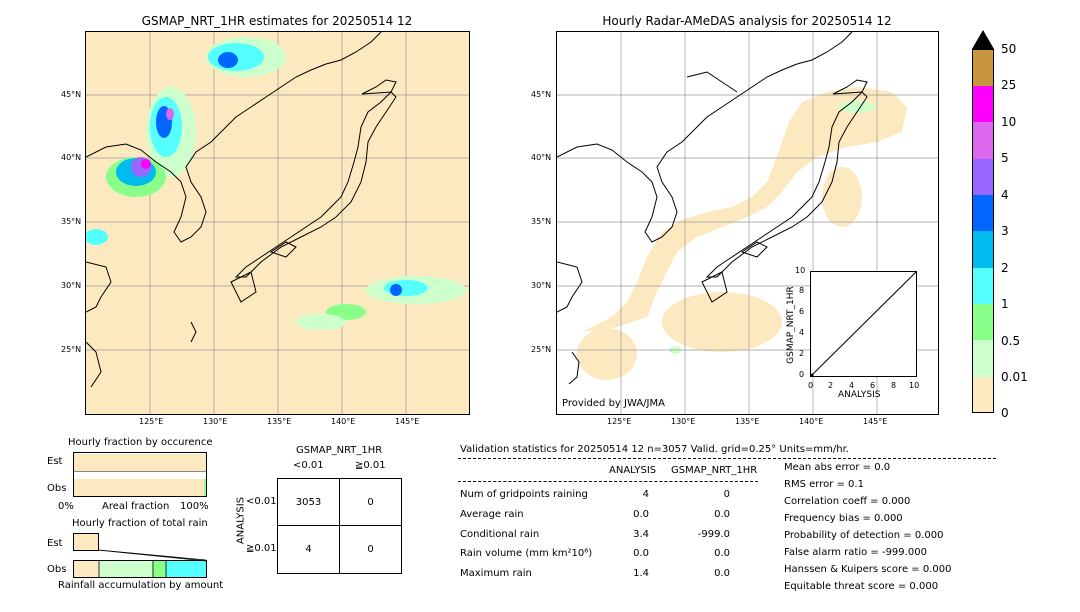 Image resolution: width=1080 pixels, height=612 pixels. I want to click on left-lat-label: 30°N, so click(71, 285).